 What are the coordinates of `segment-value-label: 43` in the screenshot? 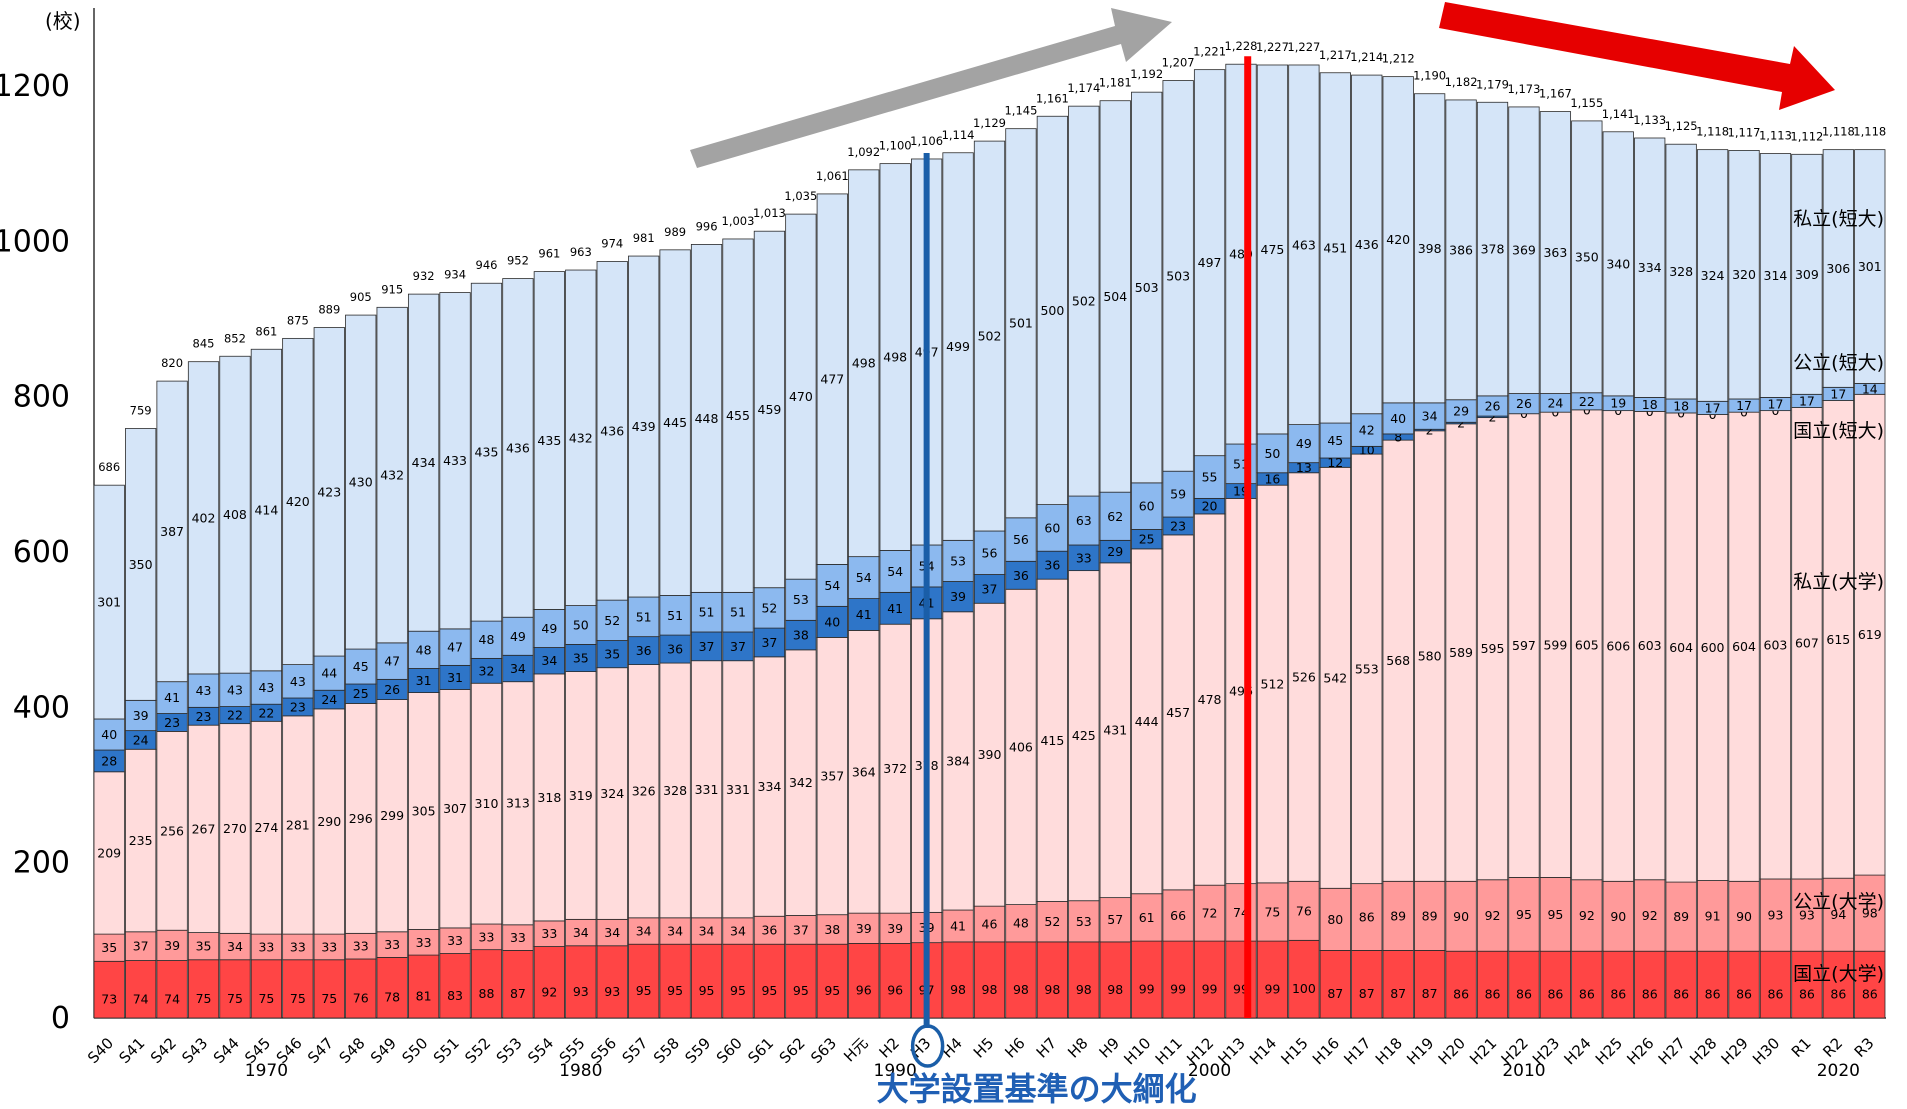 It's located at (235, 689).